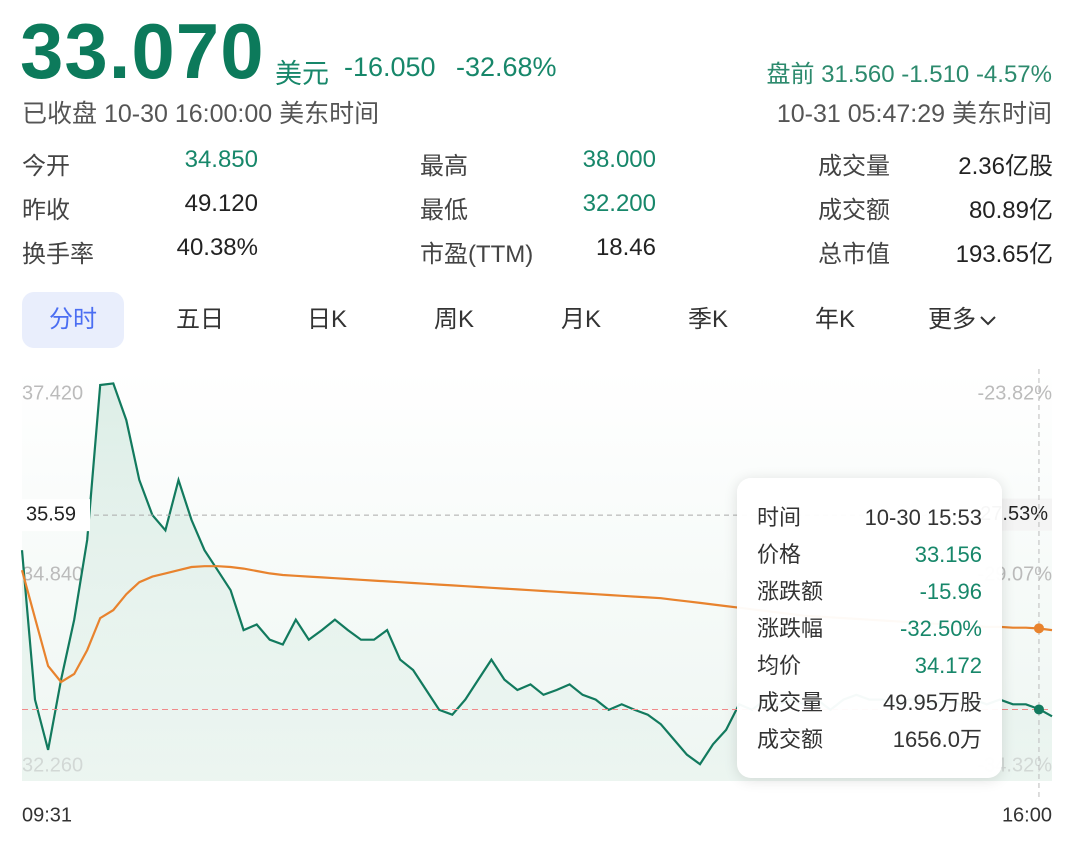  I want to click on reference-label: 35.59, so click(51, 514).